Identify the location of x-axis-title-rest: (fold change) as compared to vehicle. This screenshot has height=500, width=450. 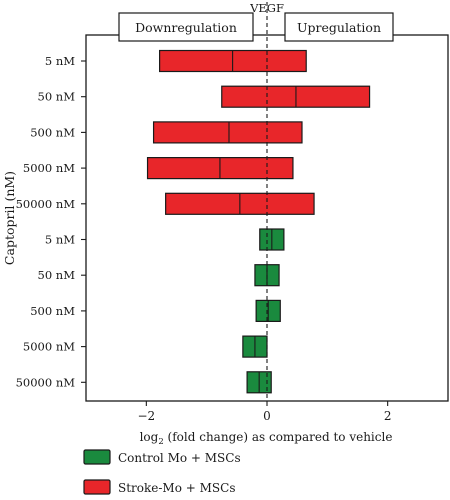
(278, 437).